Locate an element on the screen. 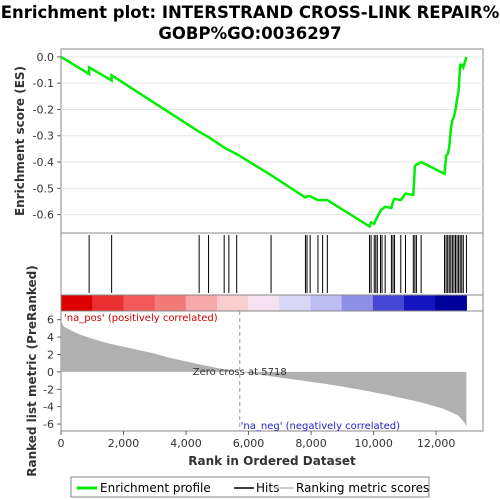 The image size is (500, 500). legend-enrichment-label: Enrichment profile is located at coordinates (155, 488).